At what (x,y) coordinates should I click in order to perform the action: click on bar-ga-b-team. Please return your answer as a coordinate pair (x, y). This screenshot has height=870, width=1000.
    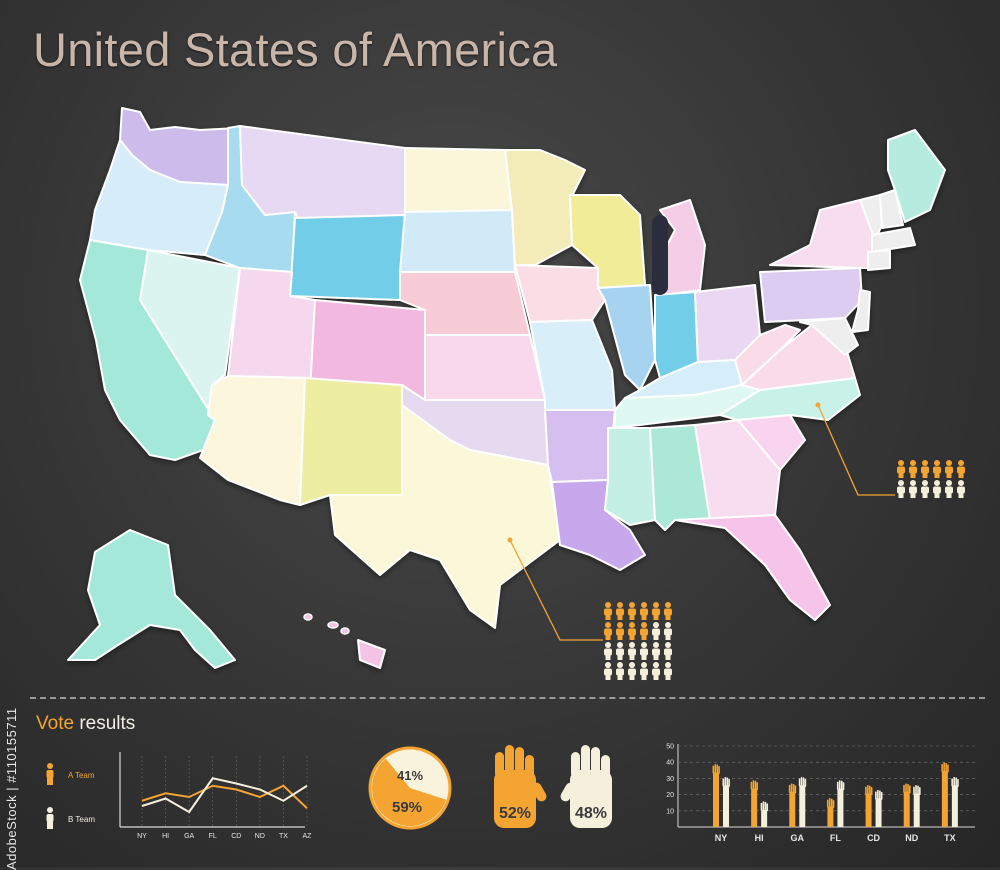
    Looking at the image, I should click on (802, 801).